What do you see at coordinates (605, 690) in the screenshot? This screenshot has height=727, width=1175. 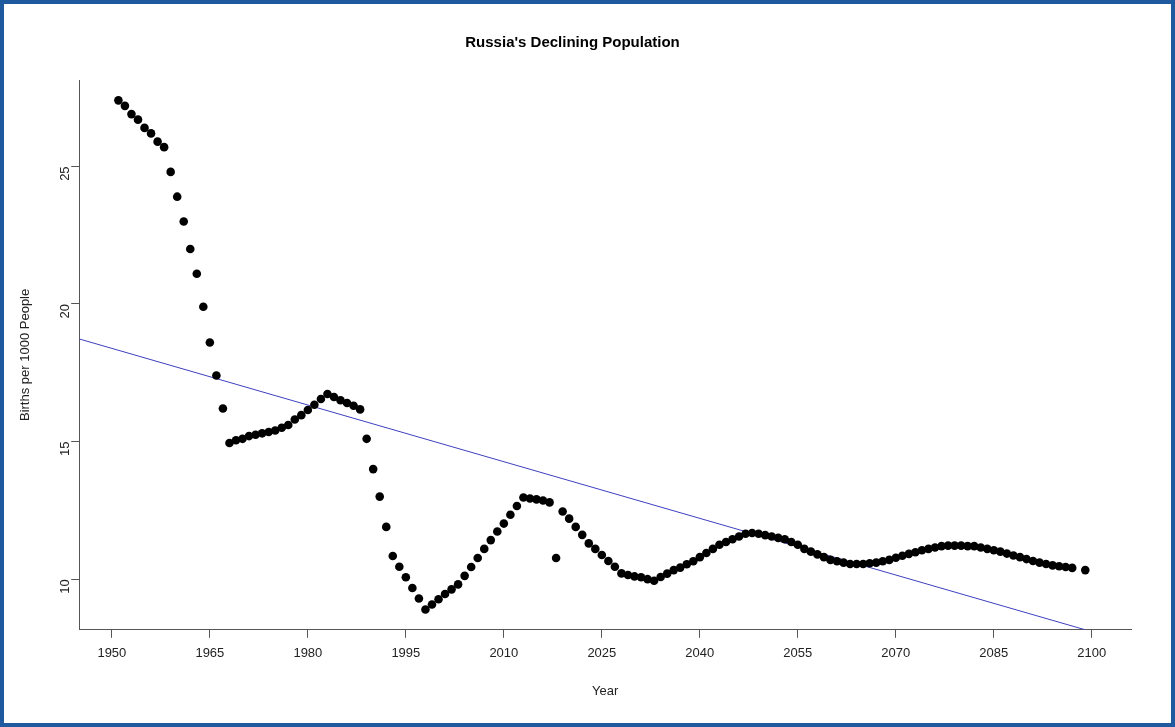 I see `x-axis-title: Year` at bounding box center [605, 690].